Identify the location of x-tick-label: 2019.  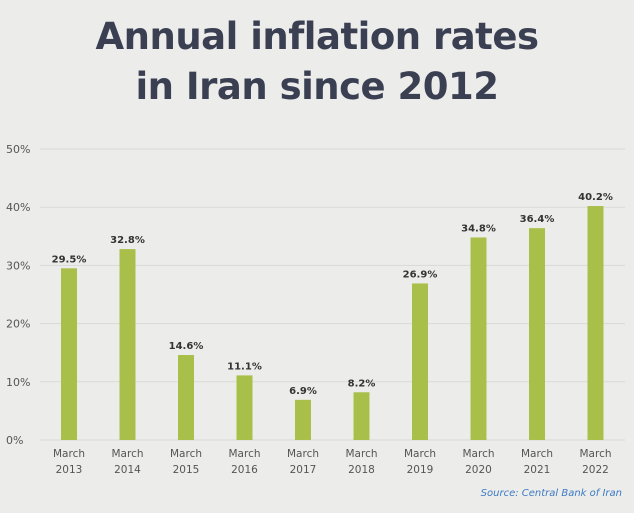
(420, 470).